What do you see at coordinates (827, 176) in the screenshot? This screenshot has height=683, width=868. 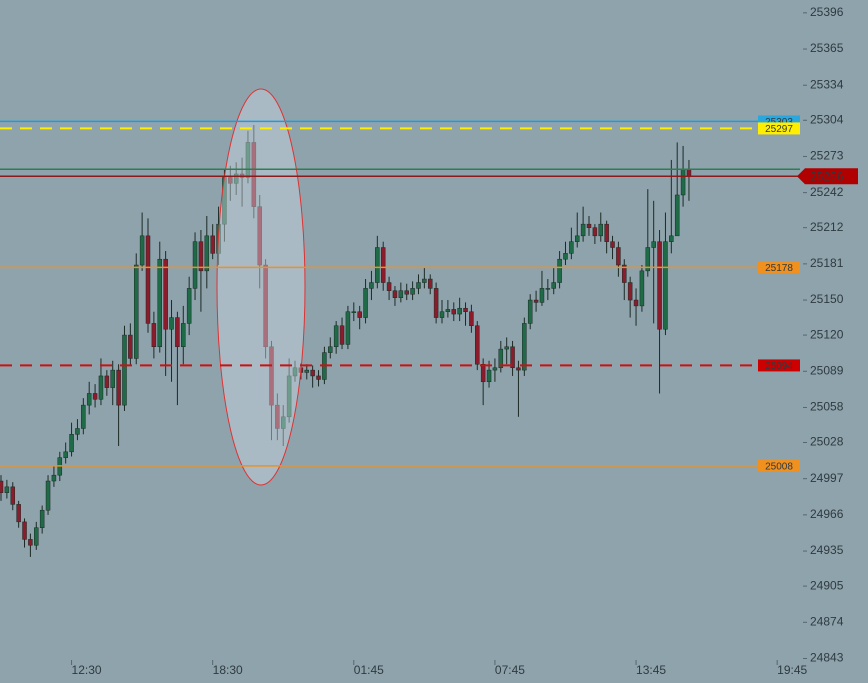 I see `price-tag` at bounding box center [827, 176].